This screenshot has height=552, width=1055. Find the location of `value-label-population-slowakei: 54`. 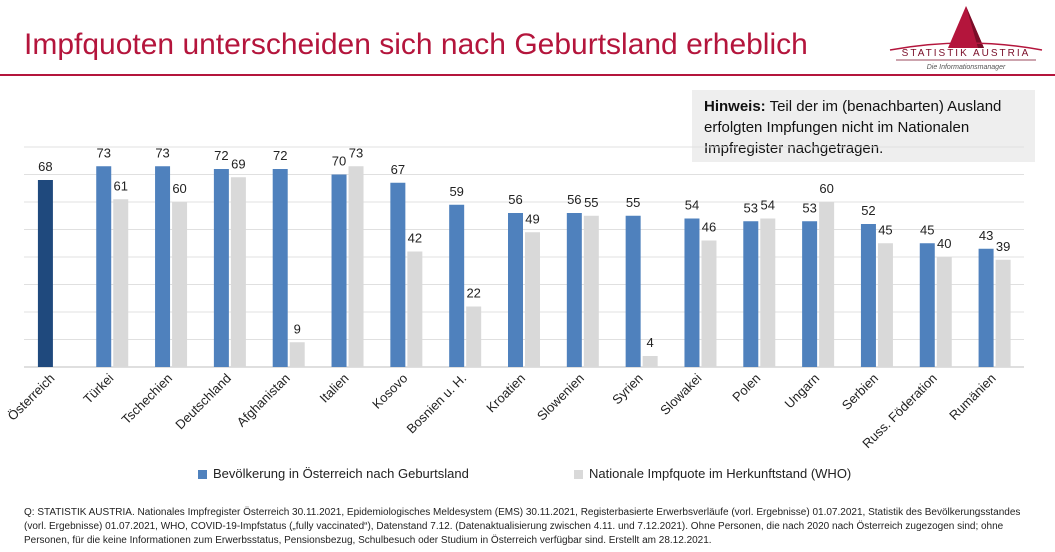

value-label-population-slowakei: 54 is located at coordinates (692, 205).